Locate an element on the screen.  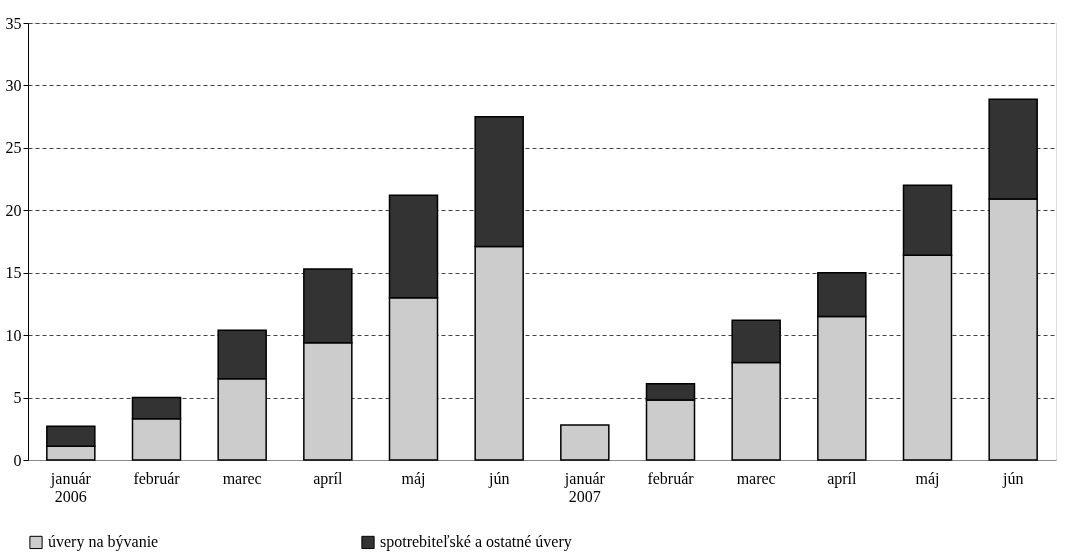
legend-label: úvery na bývanie is located at coordinates (103, 542).